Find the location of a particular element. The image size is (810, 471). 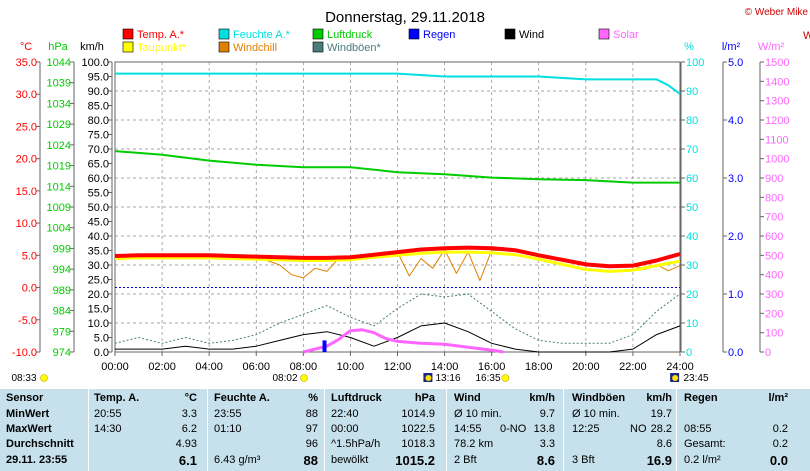

marker-time-3: 16:35 is located at coordinates (487, 378).